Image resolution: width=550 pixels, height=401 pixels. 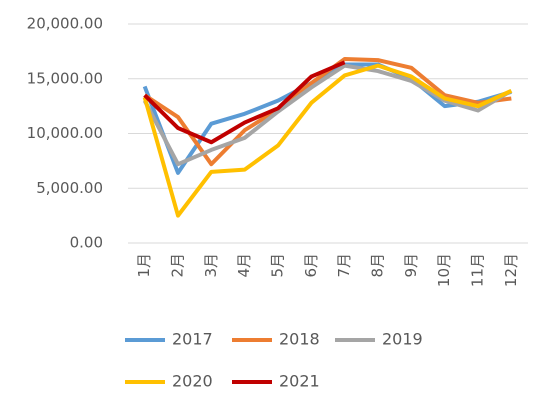 What do you see at coordinates (511, 270) in the screenshot?
I see `x-tick-label: 12月` at bounding box center [511, 270].